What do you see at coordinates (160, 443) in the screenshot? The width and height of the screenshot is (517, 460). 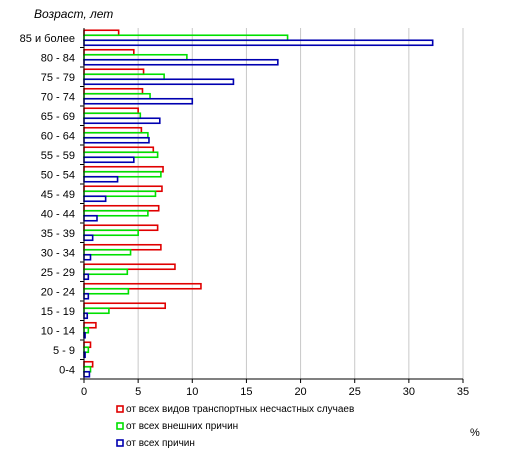 I see `legend-label: от всех причин` at bounding box center [160, 443].